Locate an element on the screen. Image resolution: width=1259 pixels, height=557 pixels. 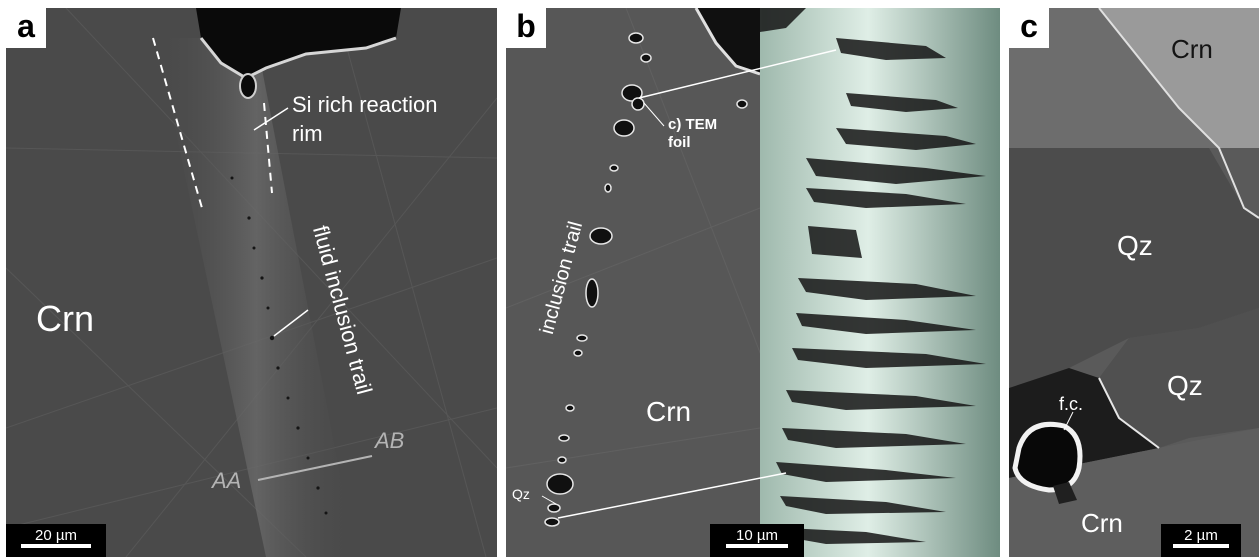
panel-c-label: c is located at coordinates (1029, 28).